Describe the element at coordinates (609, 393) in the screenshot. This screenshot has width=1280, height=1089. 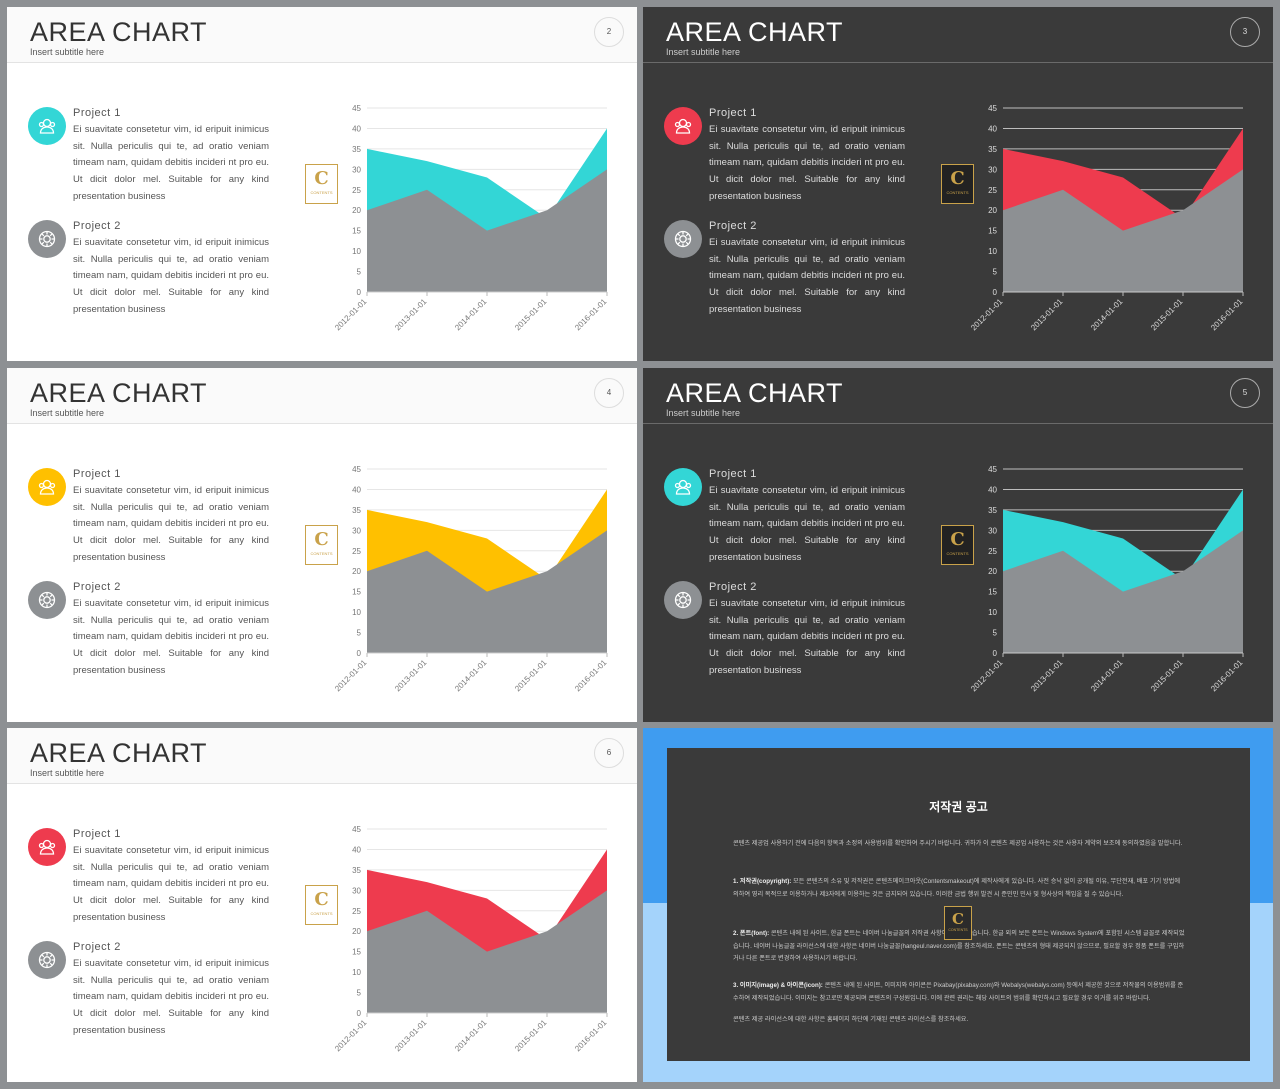
I see `page-number: 4` at that location.